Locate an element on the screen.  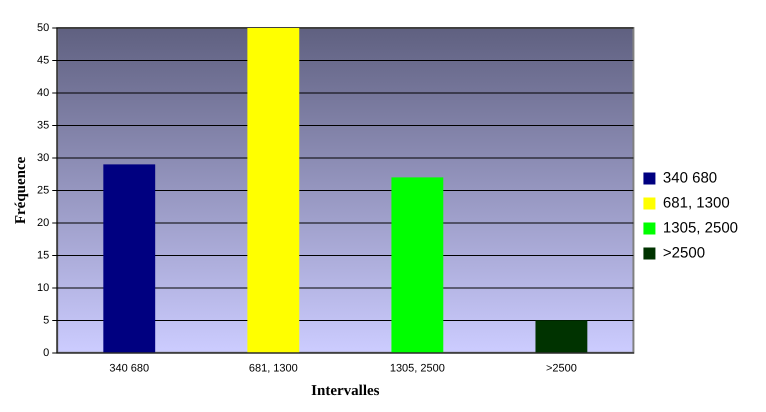
x-tick-label: 340 680 is located at coordinates (129, 368).